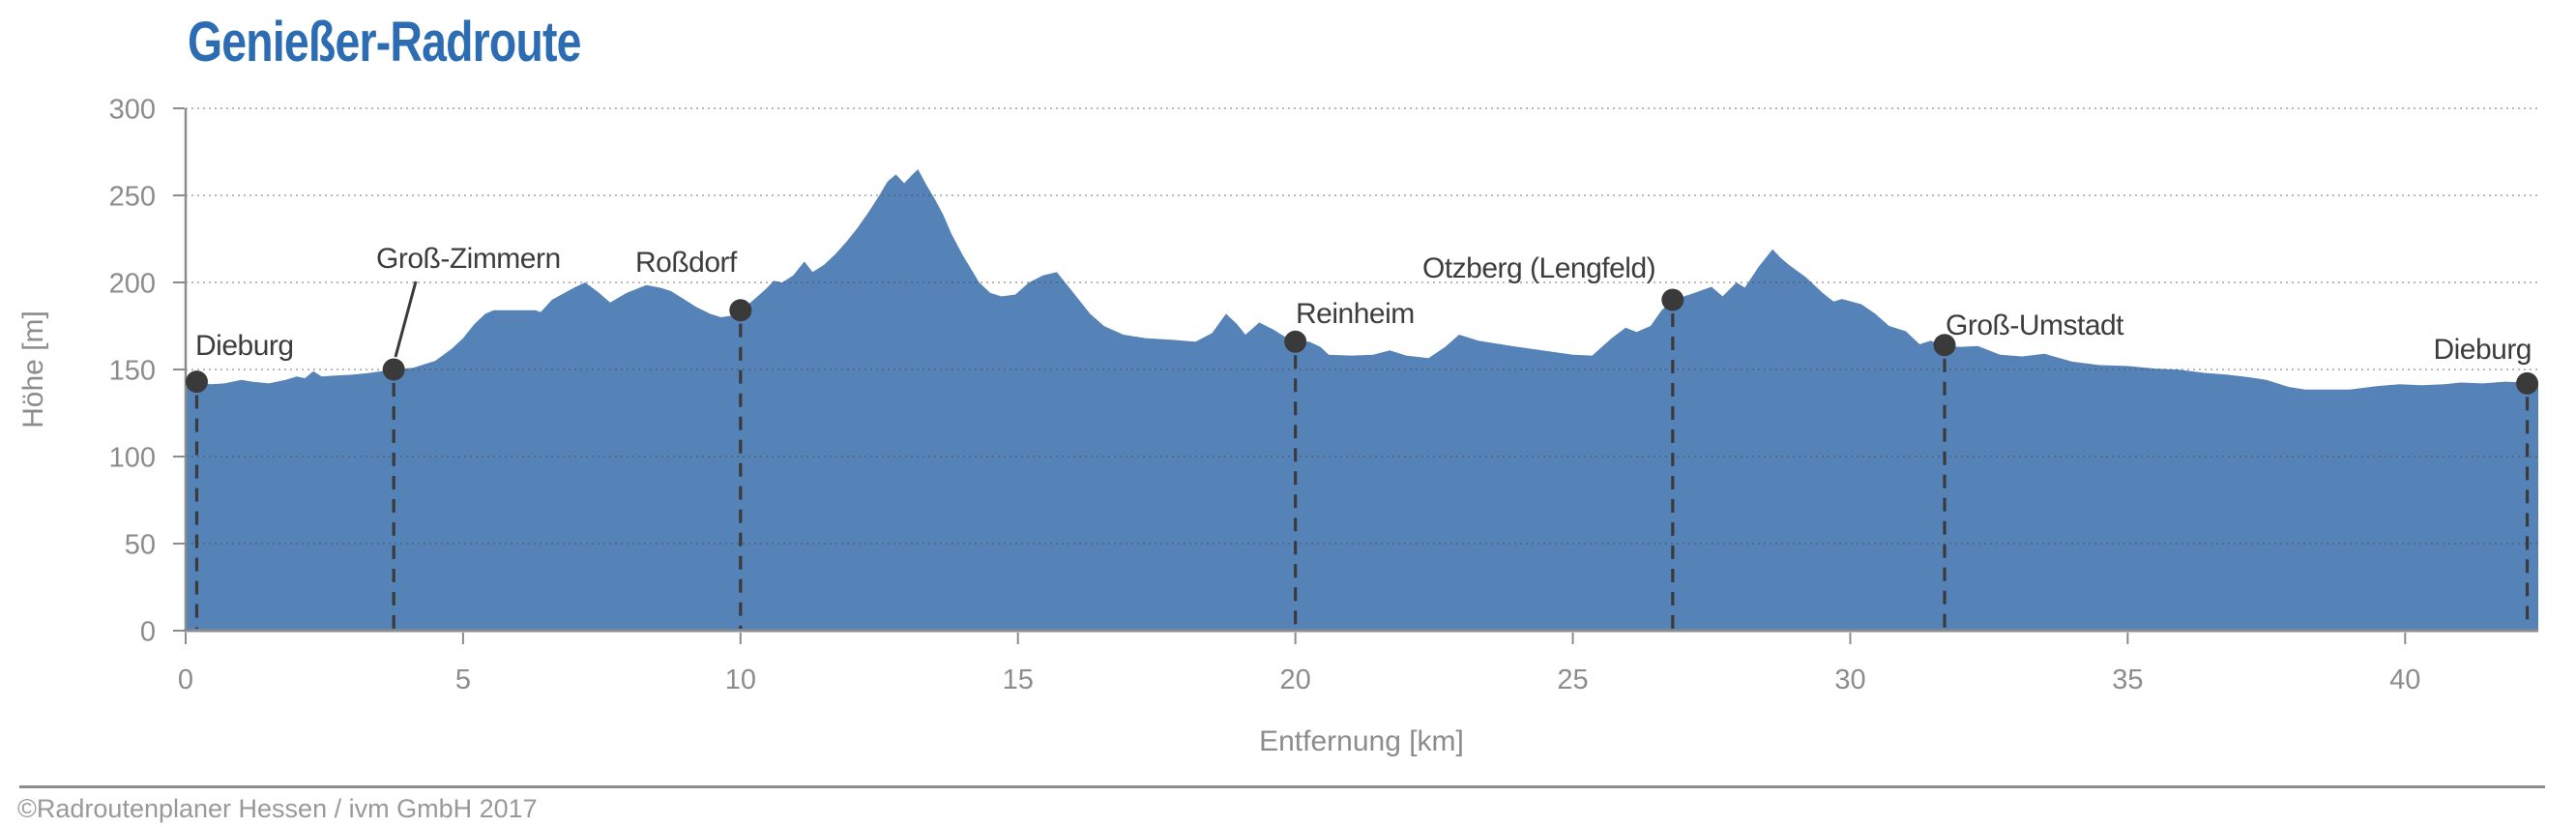 Image resolution: width=2576 pixels, height=827 pixels. Describe the element at coordinates (468, 259) in the screenshot. I see `waypoint-label-gross-zimmern: Groß-Zimmern` at that location.